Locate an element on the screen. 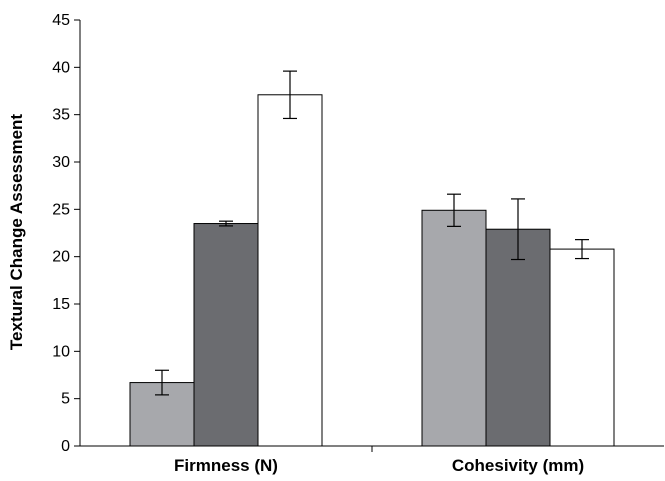  y-tick-label: 0 is located at coordinates (65, 446).